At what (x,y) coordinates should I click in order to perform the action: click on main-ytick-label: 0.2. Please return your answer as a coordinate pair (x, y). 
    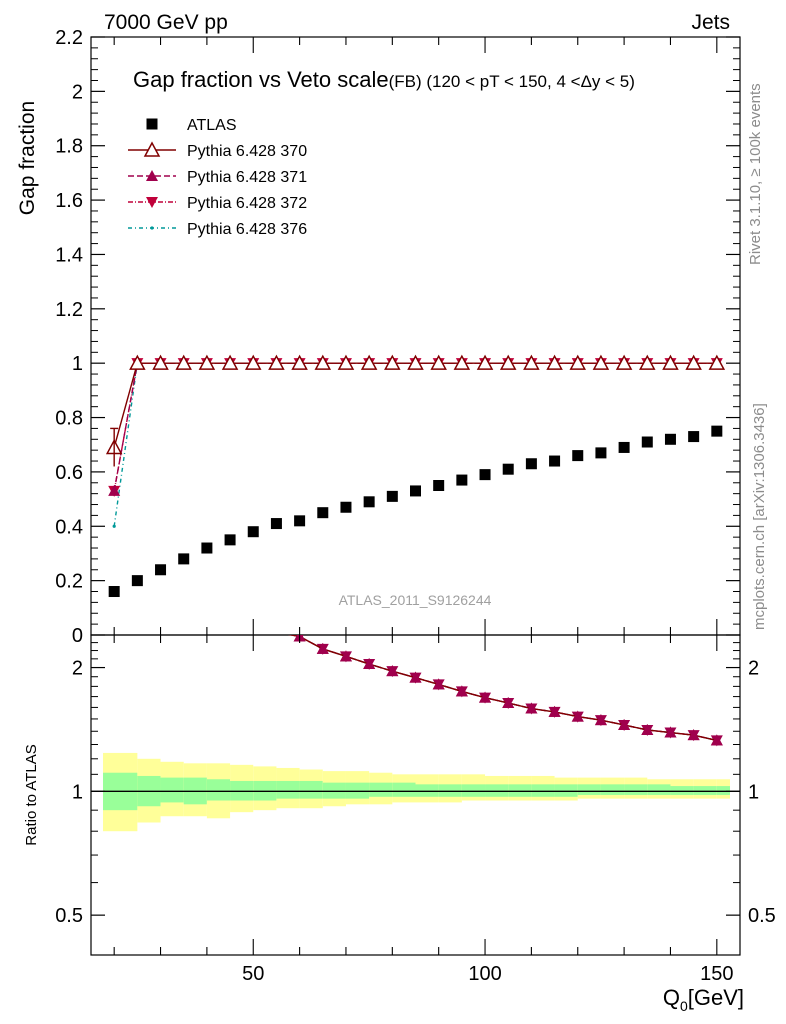
    Looking at the image, I should click on (69, 582).